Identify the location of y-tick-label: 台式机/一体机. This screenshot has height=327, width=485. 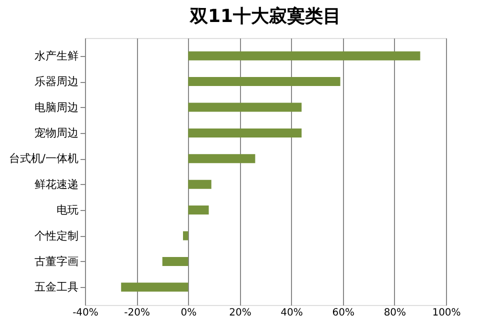
(43, 159).